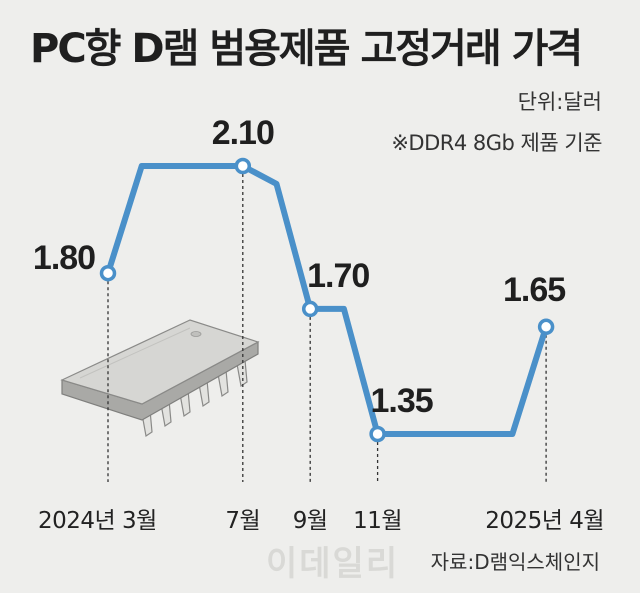 This screenshot has height=593, width=640. I want to click on x-tick-label: 2025년 4월, so click(544, 521).